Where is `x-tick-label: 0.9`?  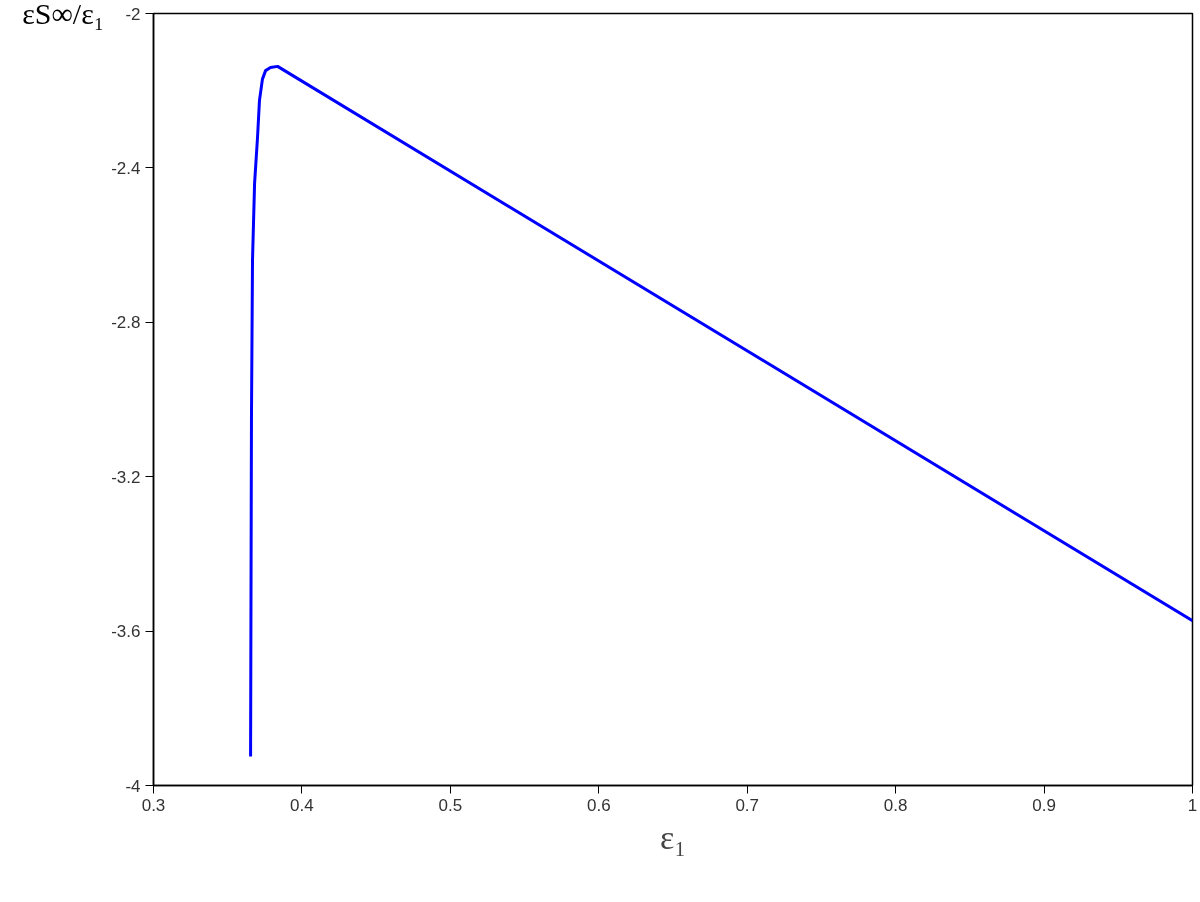 x-tick-label: 0.9 is located at coordinates (1044, 805).